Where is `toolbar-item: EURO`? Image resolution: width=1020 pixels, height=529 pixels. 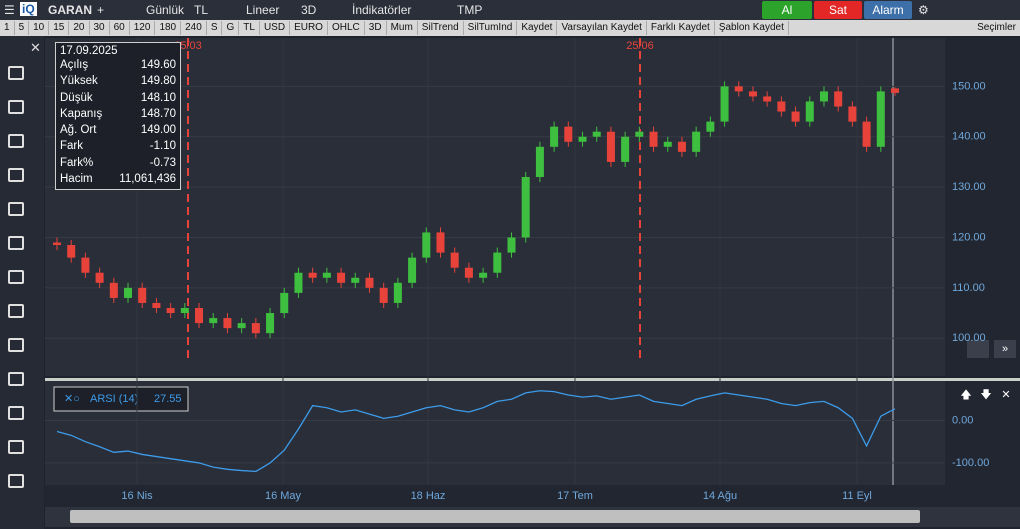
toolbar-item: EURO is located at coordinates (309, 28).